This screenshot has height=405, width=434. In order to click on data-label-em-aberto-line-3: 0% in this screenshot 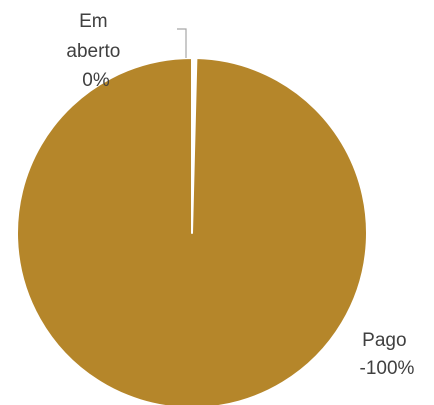, I will do `click(96, 80)`.